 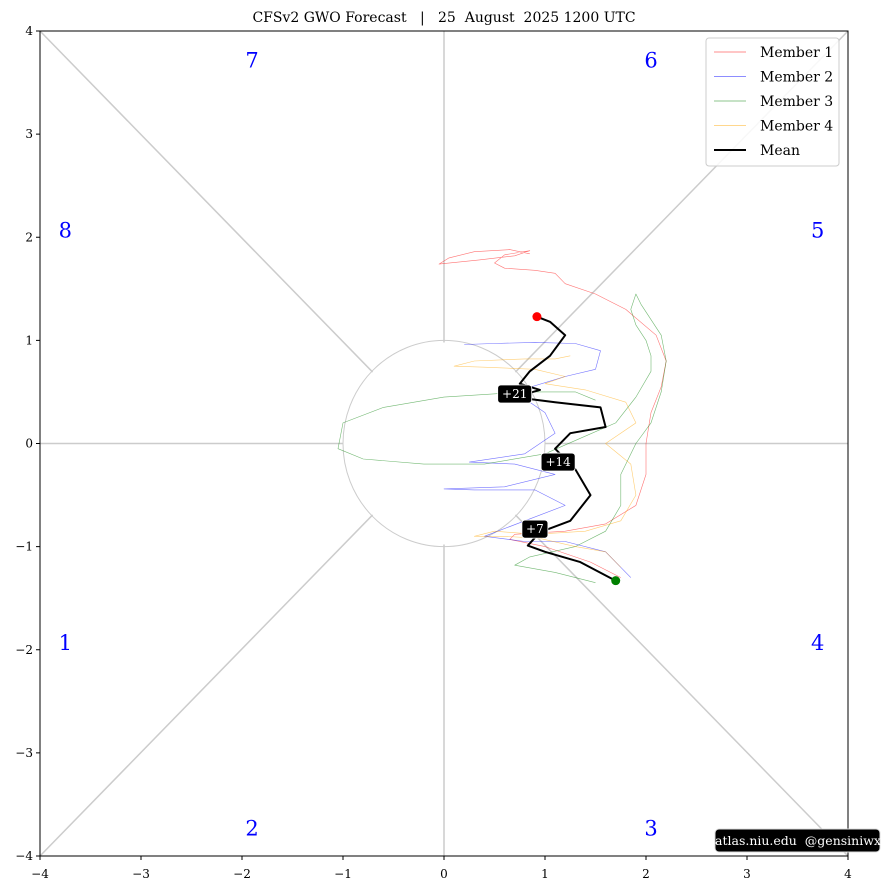 I want to click on y-tick-label: −4, so click(x=24, y=856).